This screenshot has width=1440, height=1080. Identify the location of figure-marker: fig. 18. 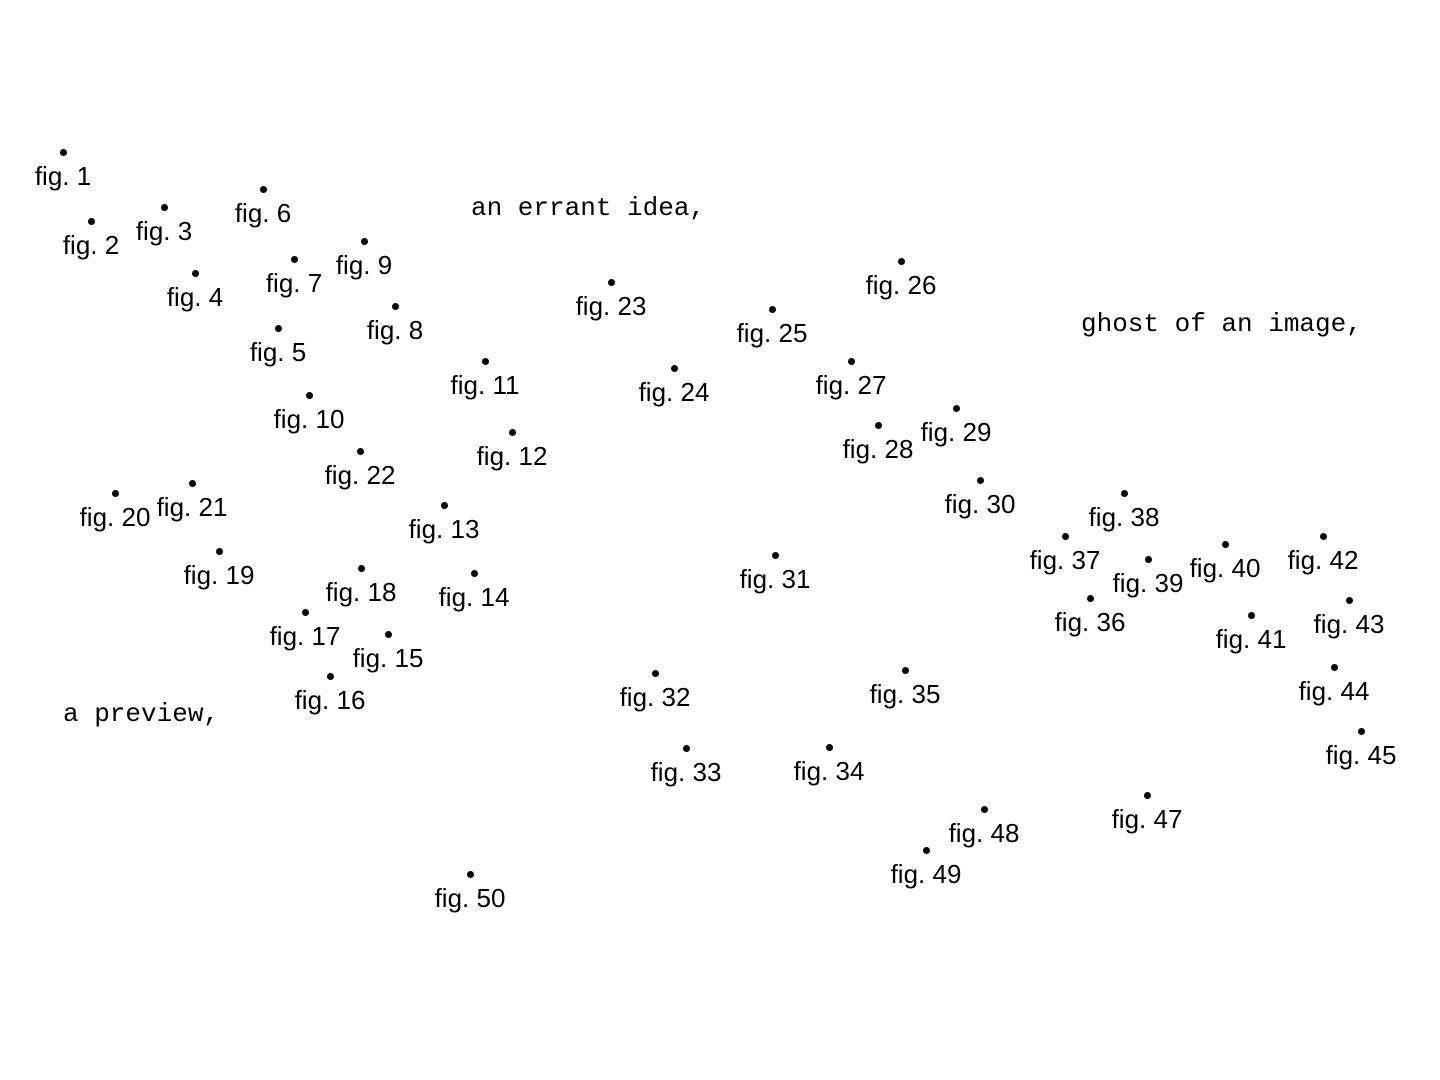
(361, 590).